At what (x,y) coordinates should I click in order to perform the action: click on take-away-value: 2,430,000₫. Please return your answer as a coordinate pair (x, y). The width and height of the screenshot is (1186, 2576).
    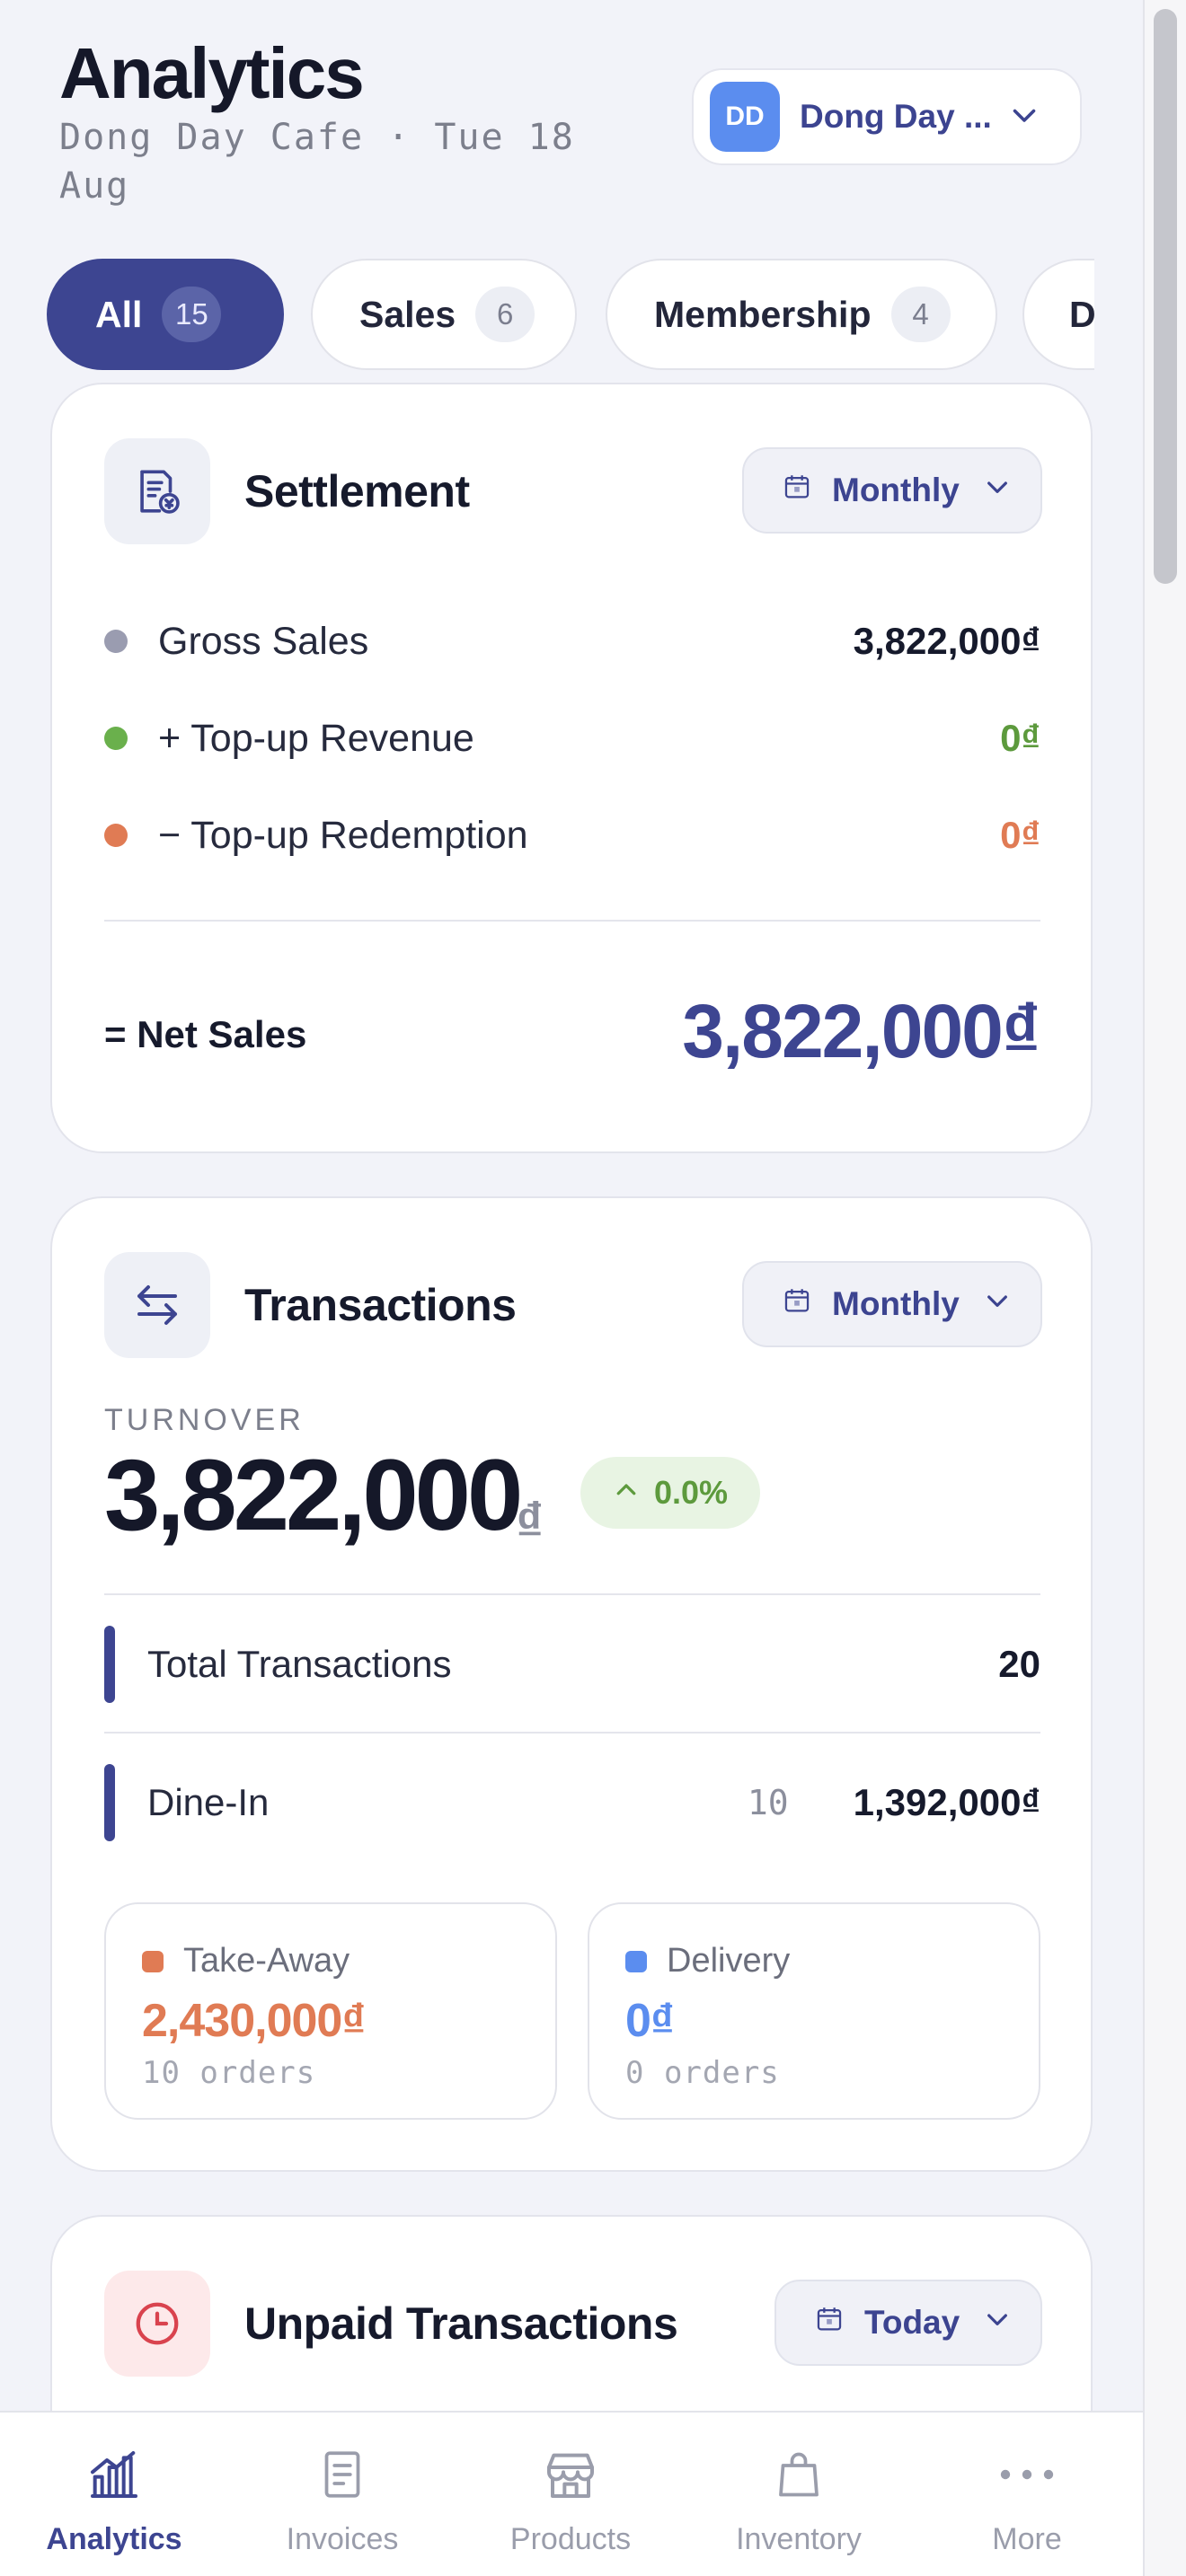
    Looking at the image, I should click on (254, 2021).